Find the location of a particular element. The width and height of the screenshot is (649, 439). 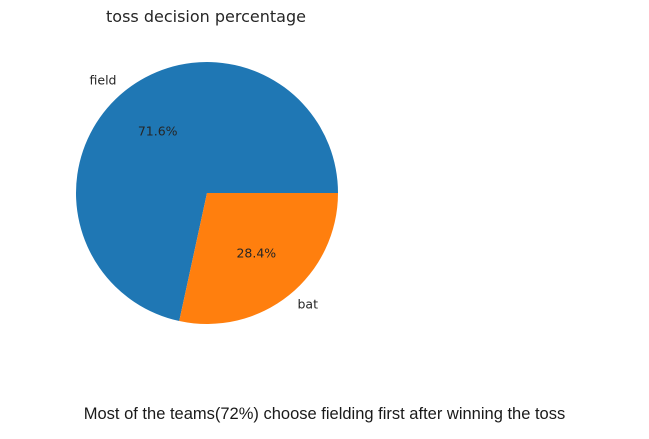

chart-title: toss decision percentage is located at coordinates (206, 16).